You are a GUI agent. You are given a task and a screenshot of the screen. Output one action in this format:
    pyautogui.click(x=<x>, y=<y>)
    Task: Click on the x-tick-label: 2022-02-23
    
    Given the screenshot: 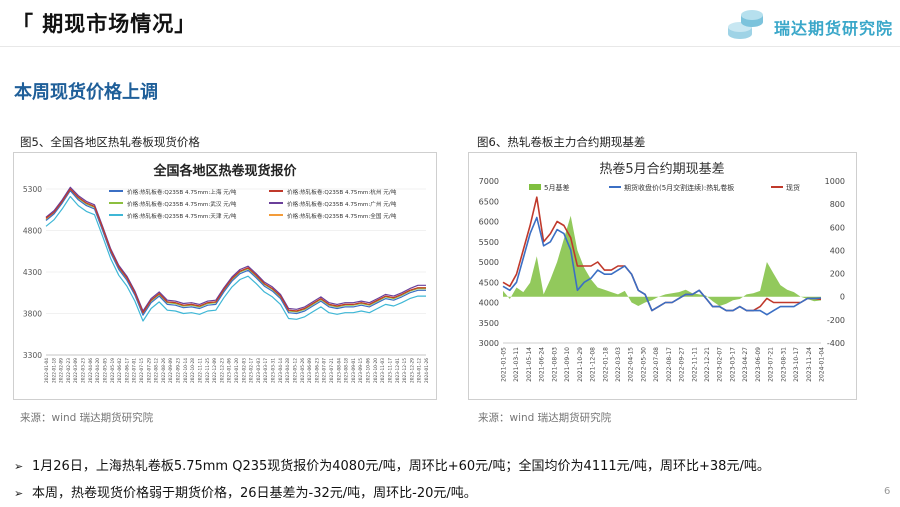 What is the action you would take?
    pyautogui.click(x=69, y=370)
    